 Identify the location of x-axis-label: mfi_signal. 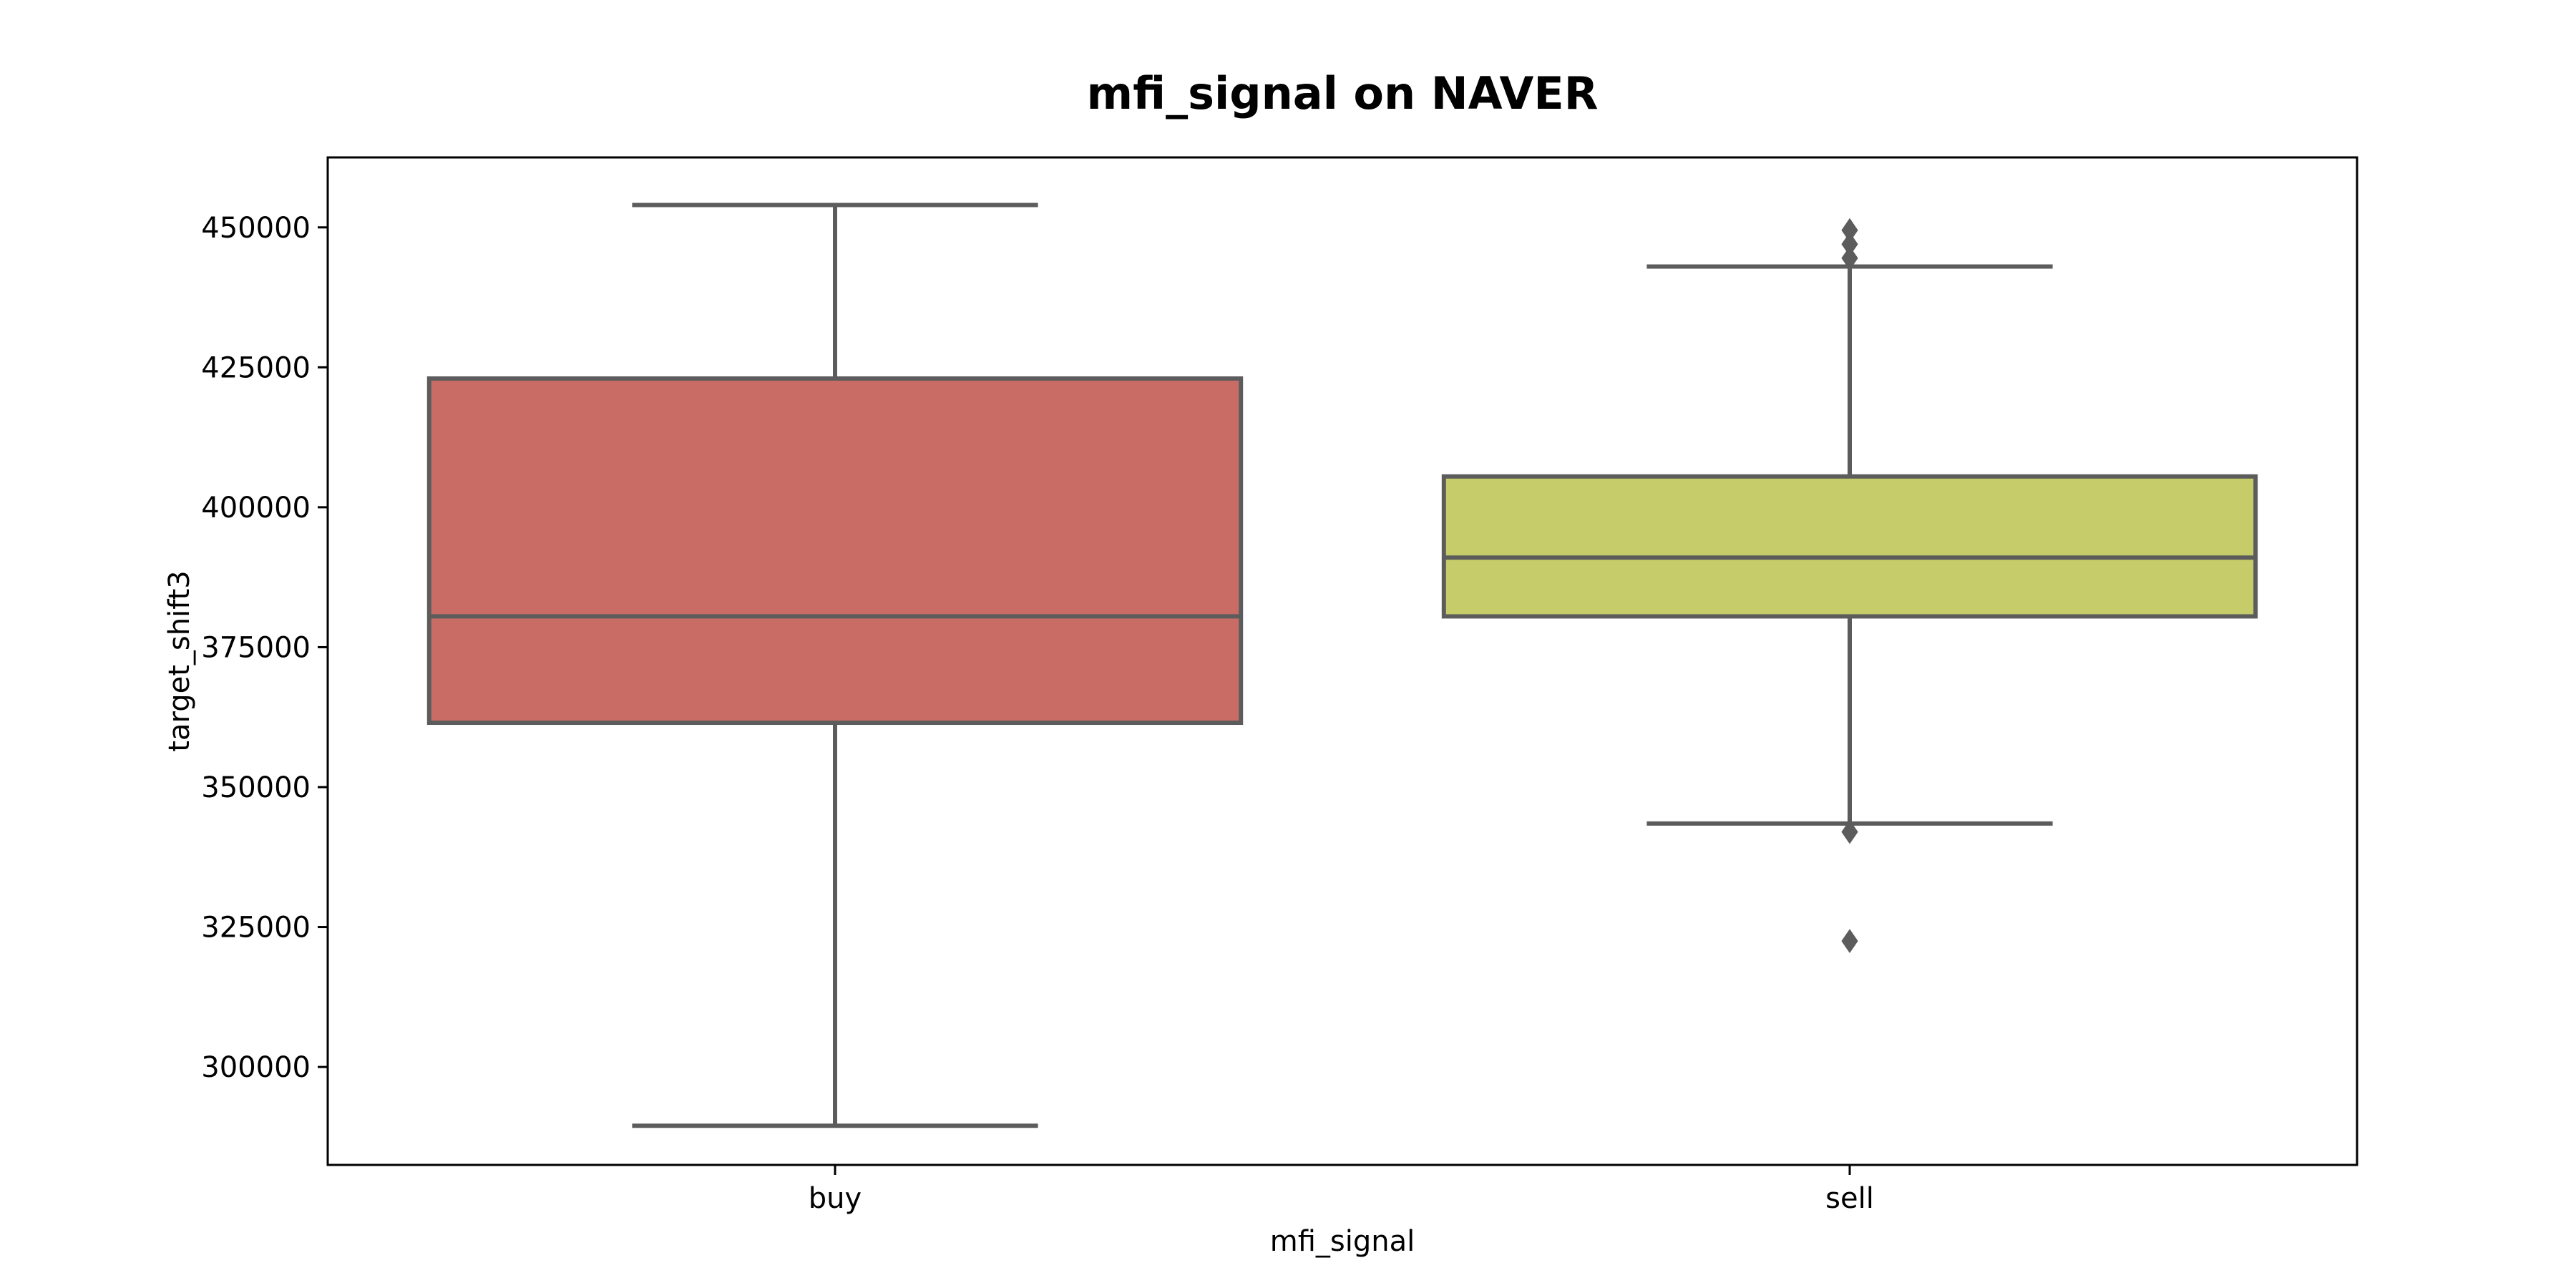
(1342, 1241).